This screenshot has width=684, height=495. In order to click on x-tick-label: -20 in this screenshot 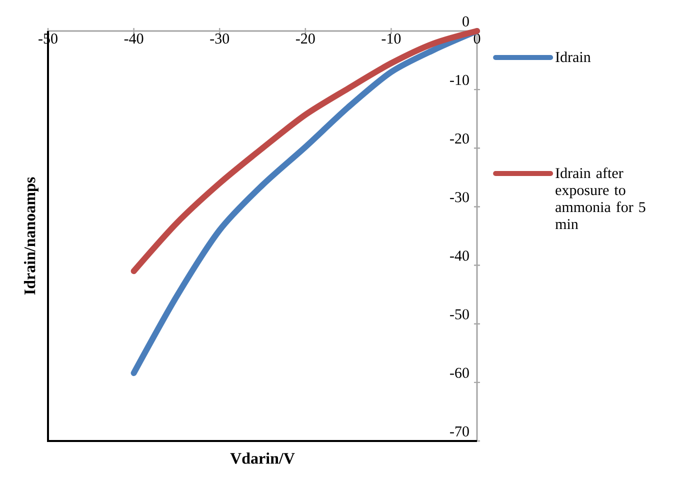, I will do `click(305, 39)`.